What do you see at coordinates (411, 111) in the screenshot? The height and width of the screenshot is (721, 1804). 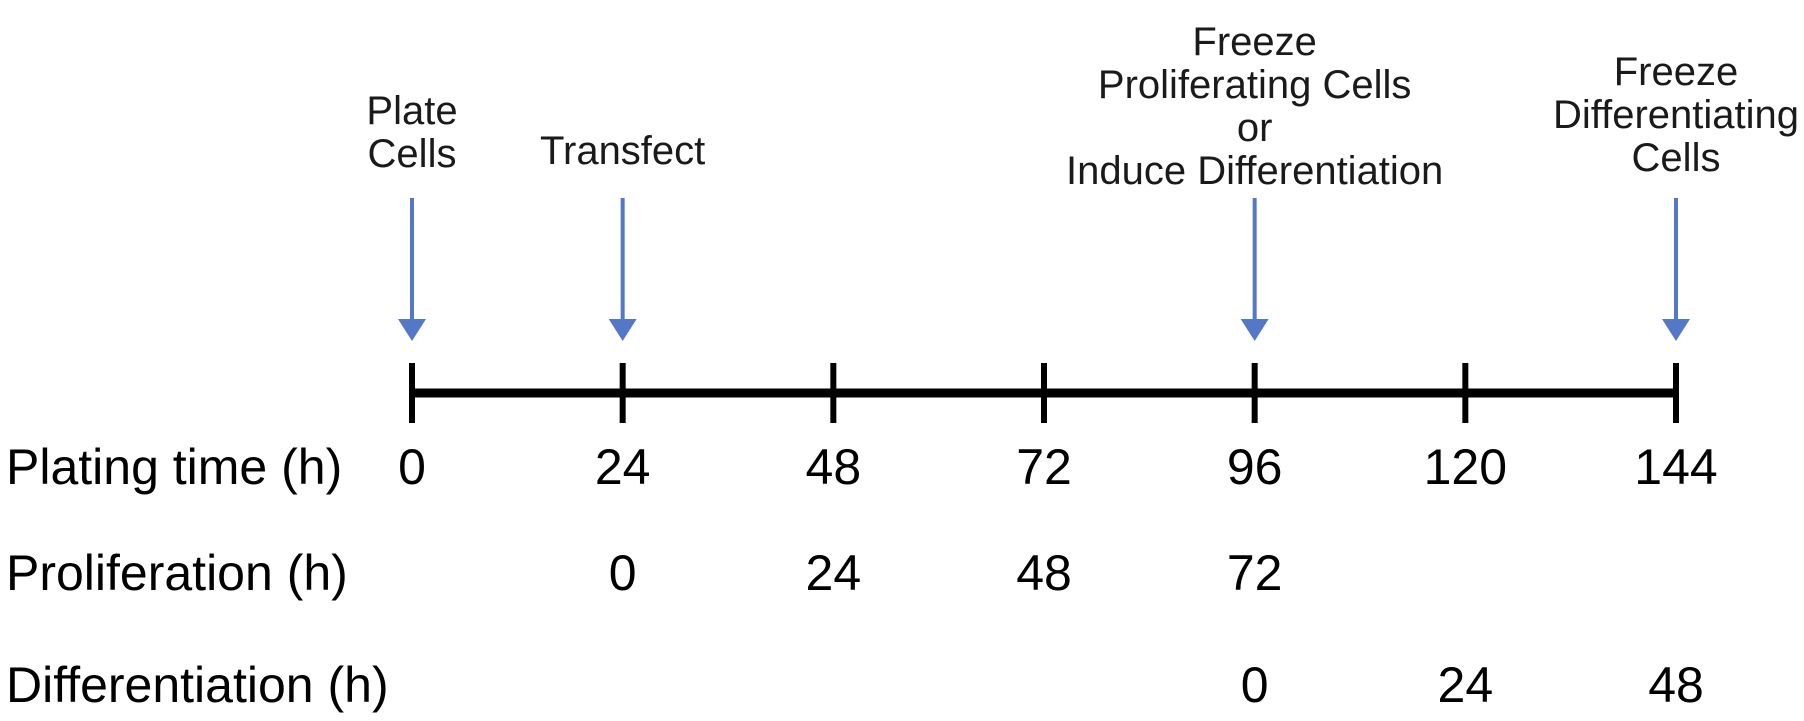 I see `event-label-line: Plate` at bounding box center [411, 111].